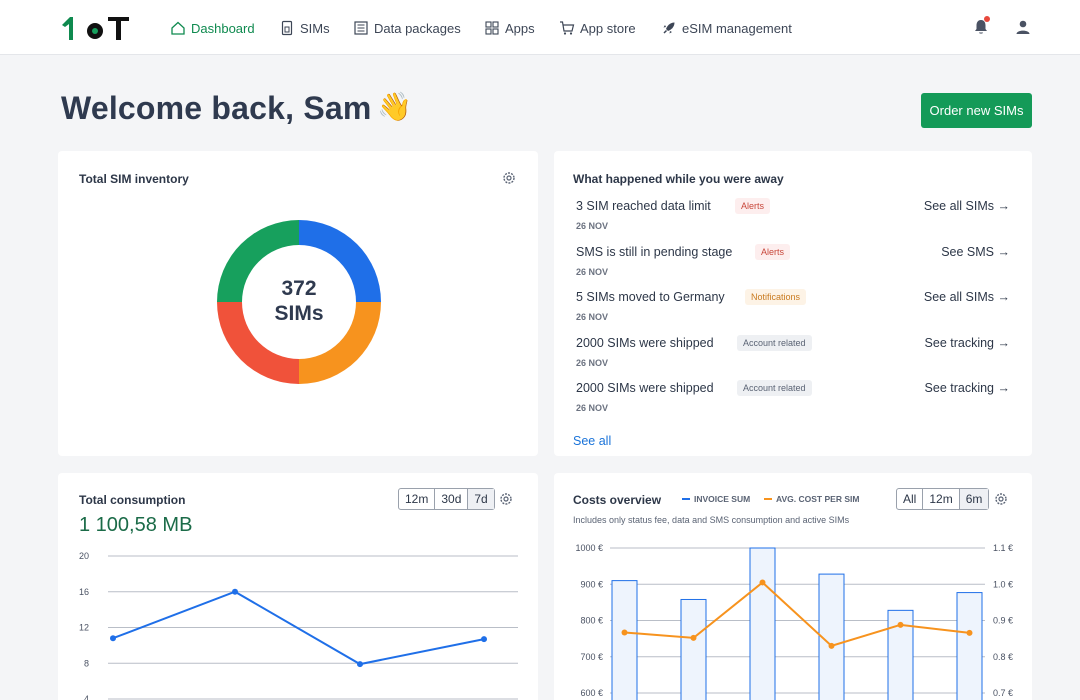 The height and width of the screenshot is (700, 1080). Describe the element at coordinates (132, 500) in the screenshot. I see `consumption-title: Total consumption` at that location.